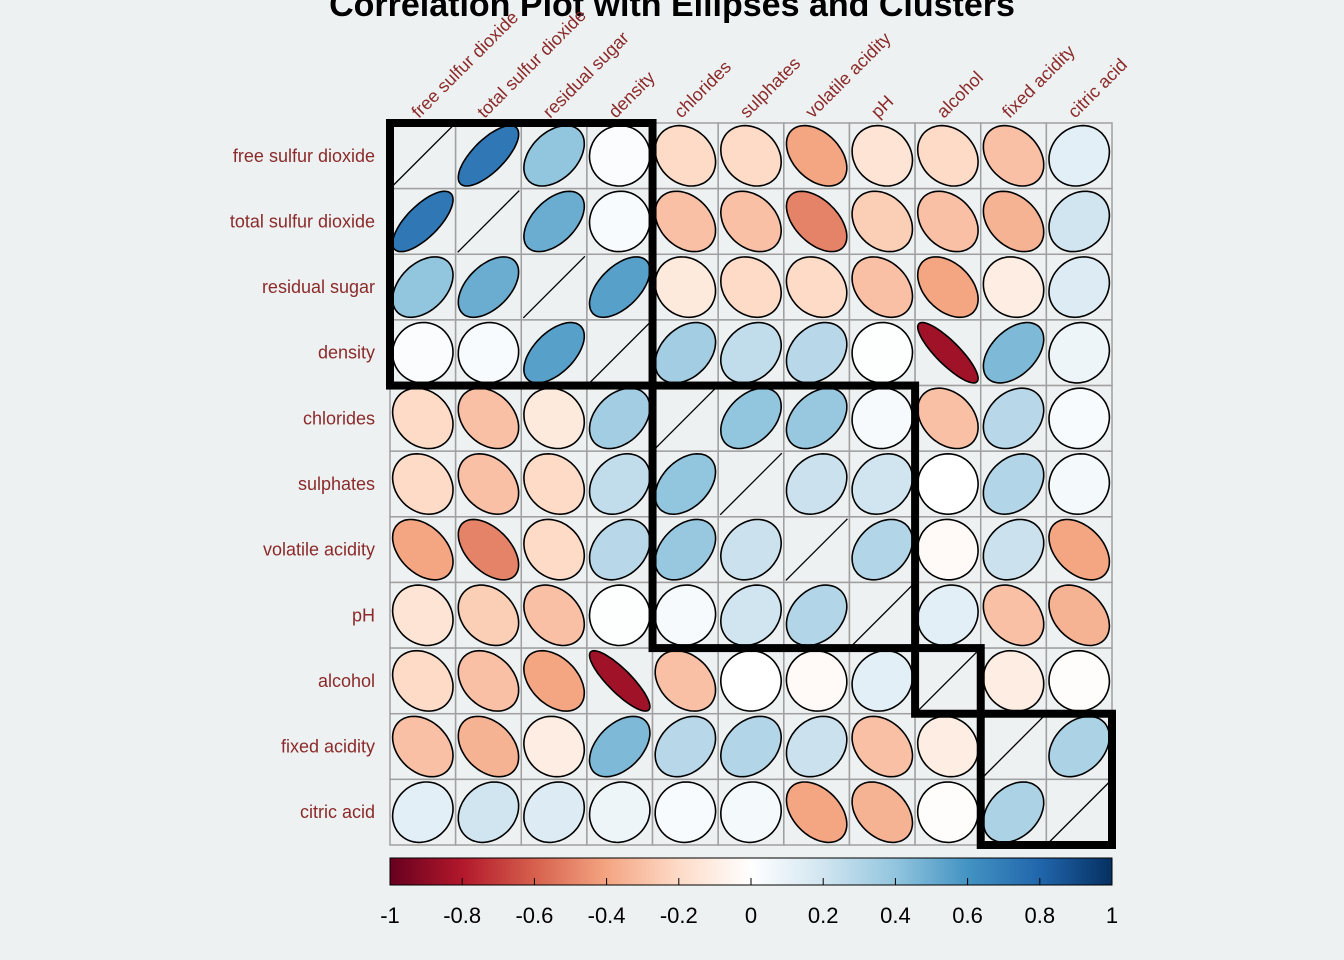 Image resolution: width=1344 pixels, height=960 pixels. Describe the element at coordinates (337, 812) in the screenshot. I see `row-label: citric acid` at that location.